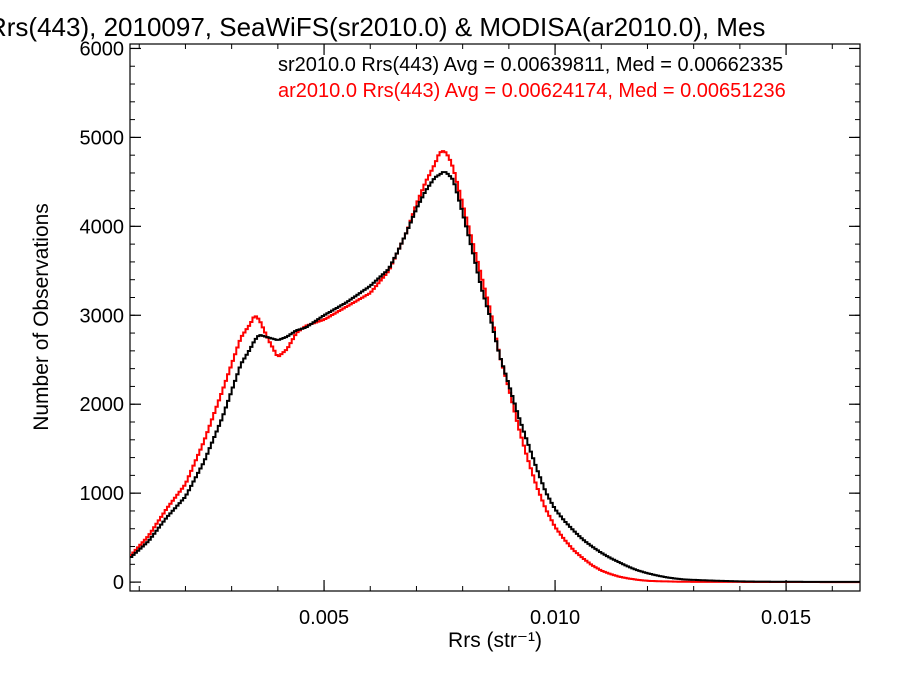  I want to click on y-tick-label: 6000, so click(102, 49).